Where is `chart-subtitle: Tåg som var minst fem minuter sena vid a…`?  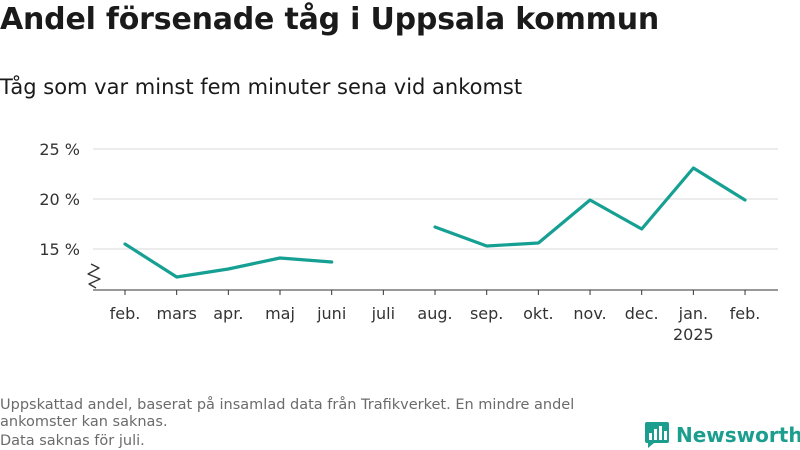 chart-subtitle: Tåg som var minst fem minuter sena vid a… is located at coordinates (261, 87).